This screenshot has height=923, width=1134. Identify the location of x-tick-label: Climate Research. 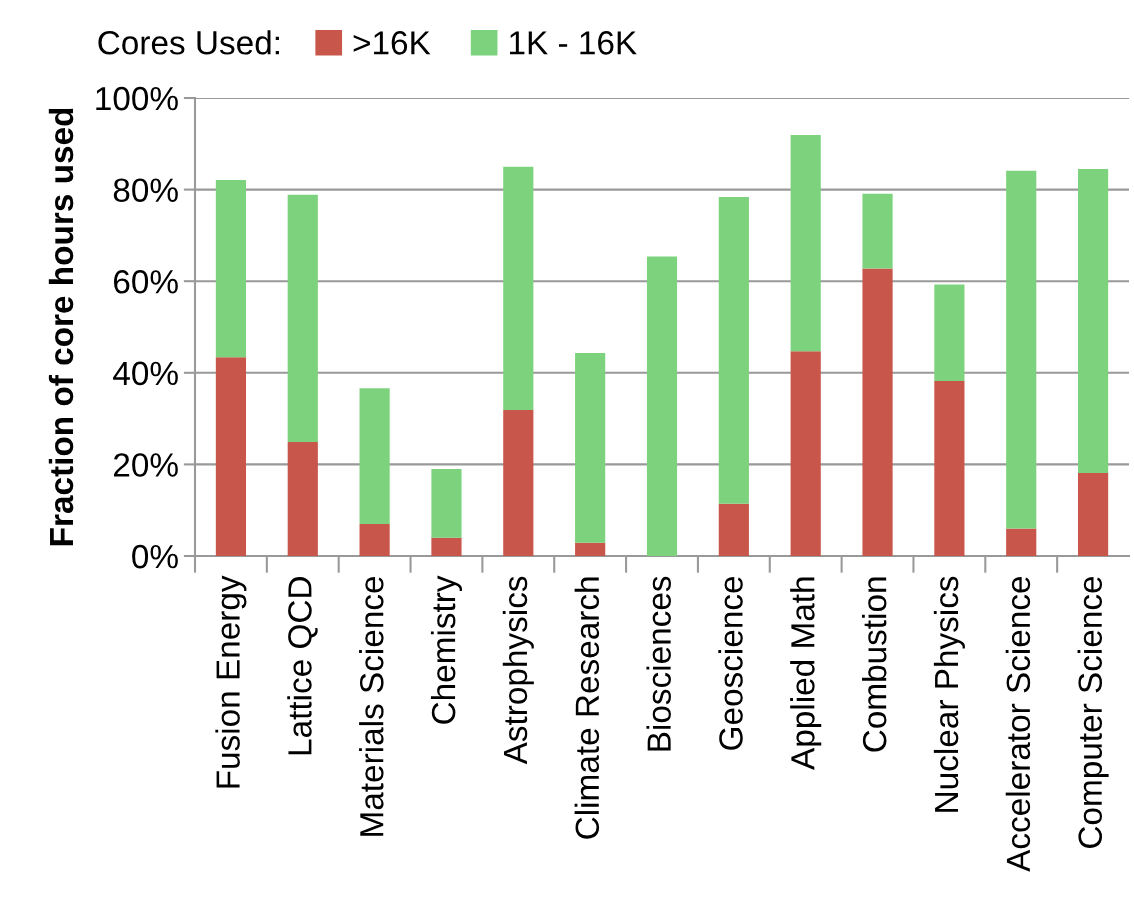
(587, 708).